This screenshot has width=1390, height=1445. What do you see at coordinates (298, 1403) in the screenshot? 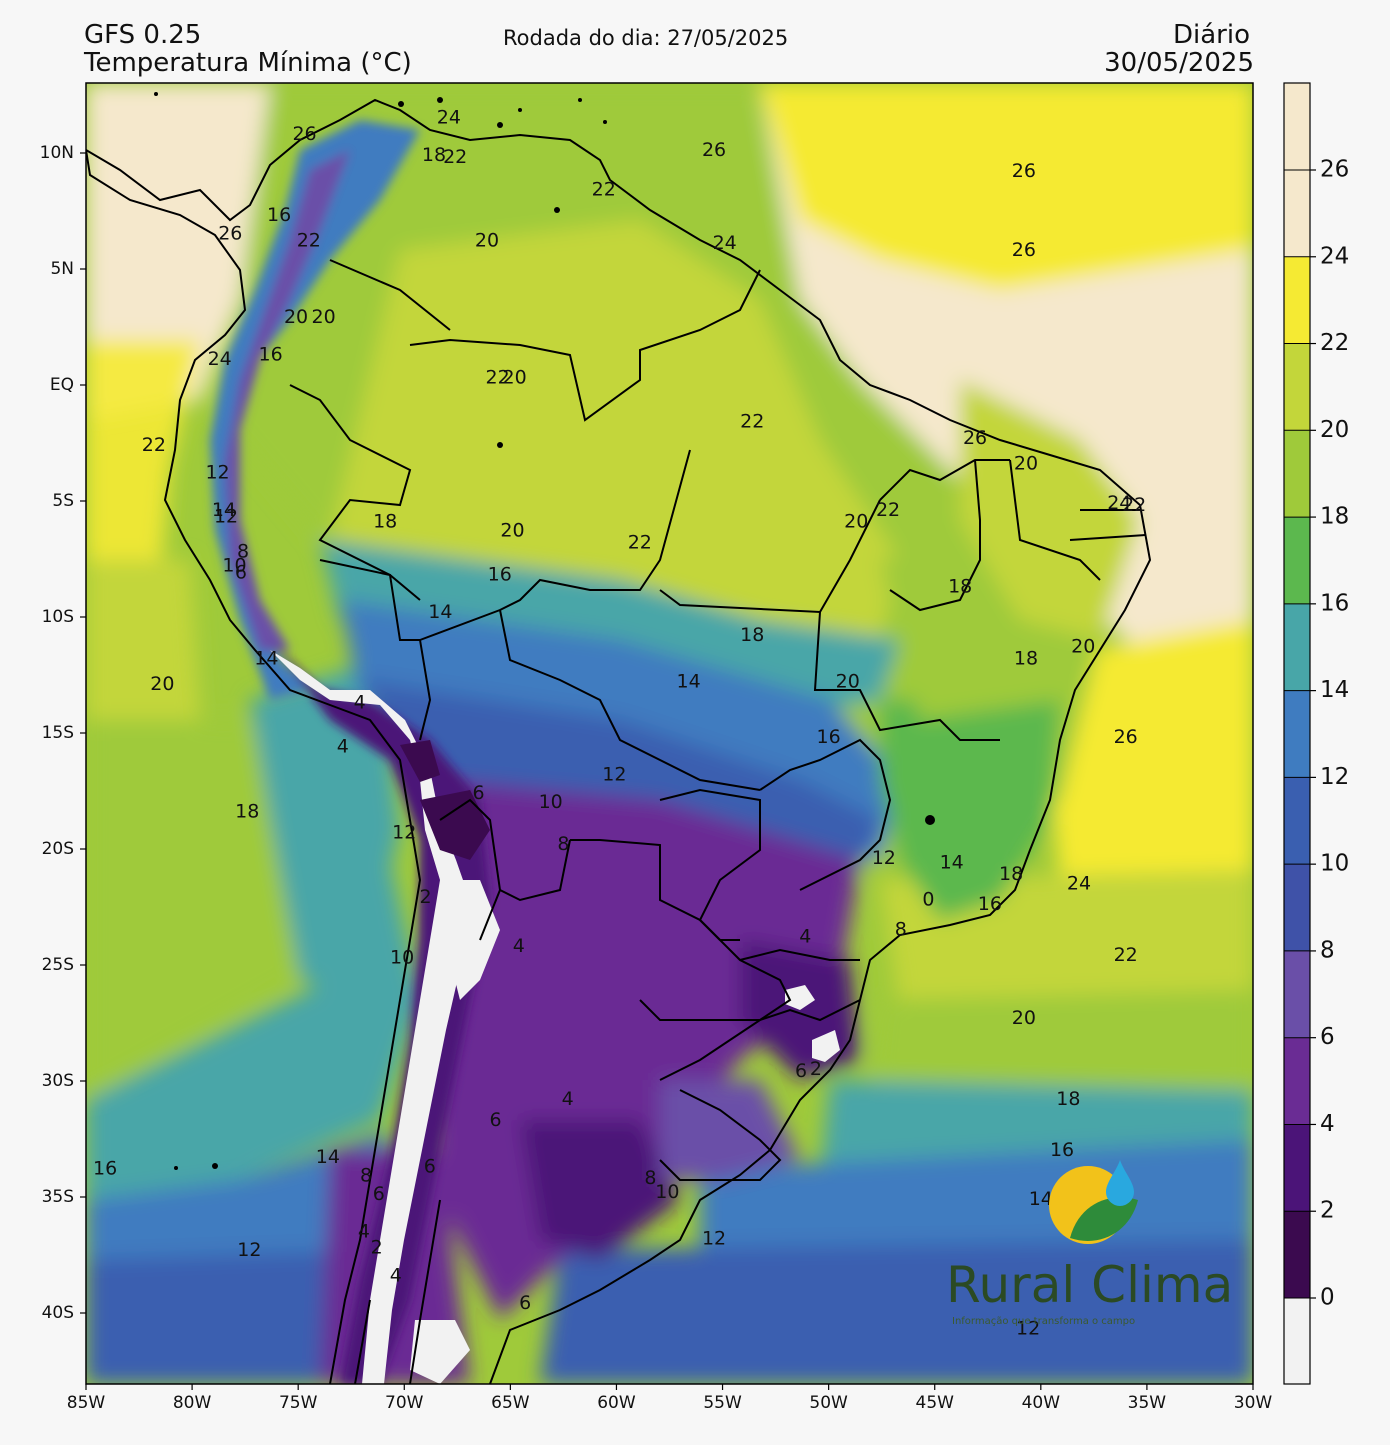
I see `lon-tick-label: 75W` at bounding box center [298, 1403].